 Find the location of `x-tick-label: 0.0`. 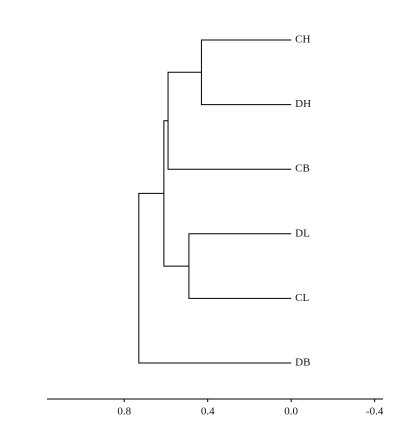

x-tick-label: 0.0 is located at coordinates (291, 412).